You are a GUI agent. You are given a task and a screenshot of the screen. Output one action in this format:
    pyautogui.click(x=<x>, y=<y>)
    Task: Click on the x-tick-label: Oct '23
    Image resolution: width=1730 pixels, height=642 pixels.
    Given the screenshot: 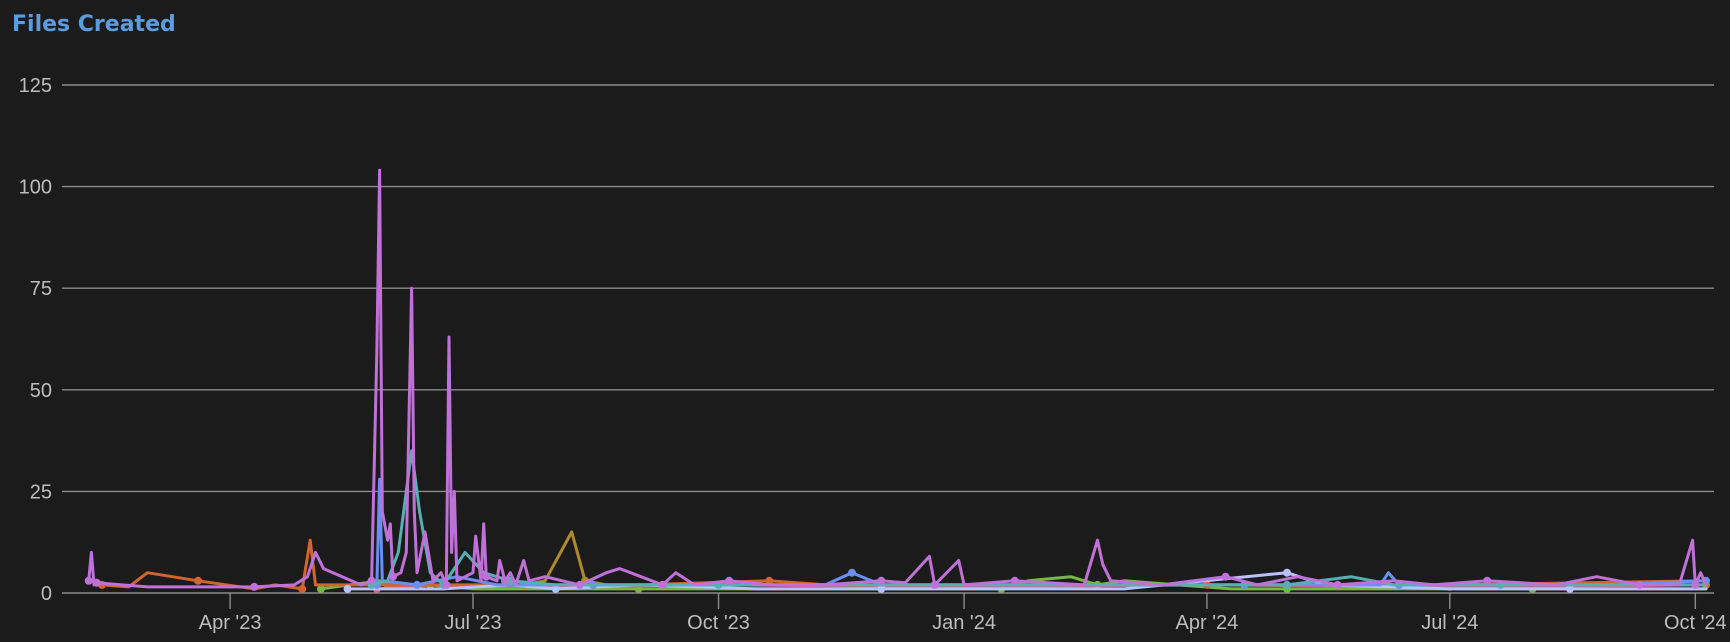 What is the action you would take?
    pyautogui.click(x=718, y=623)
    